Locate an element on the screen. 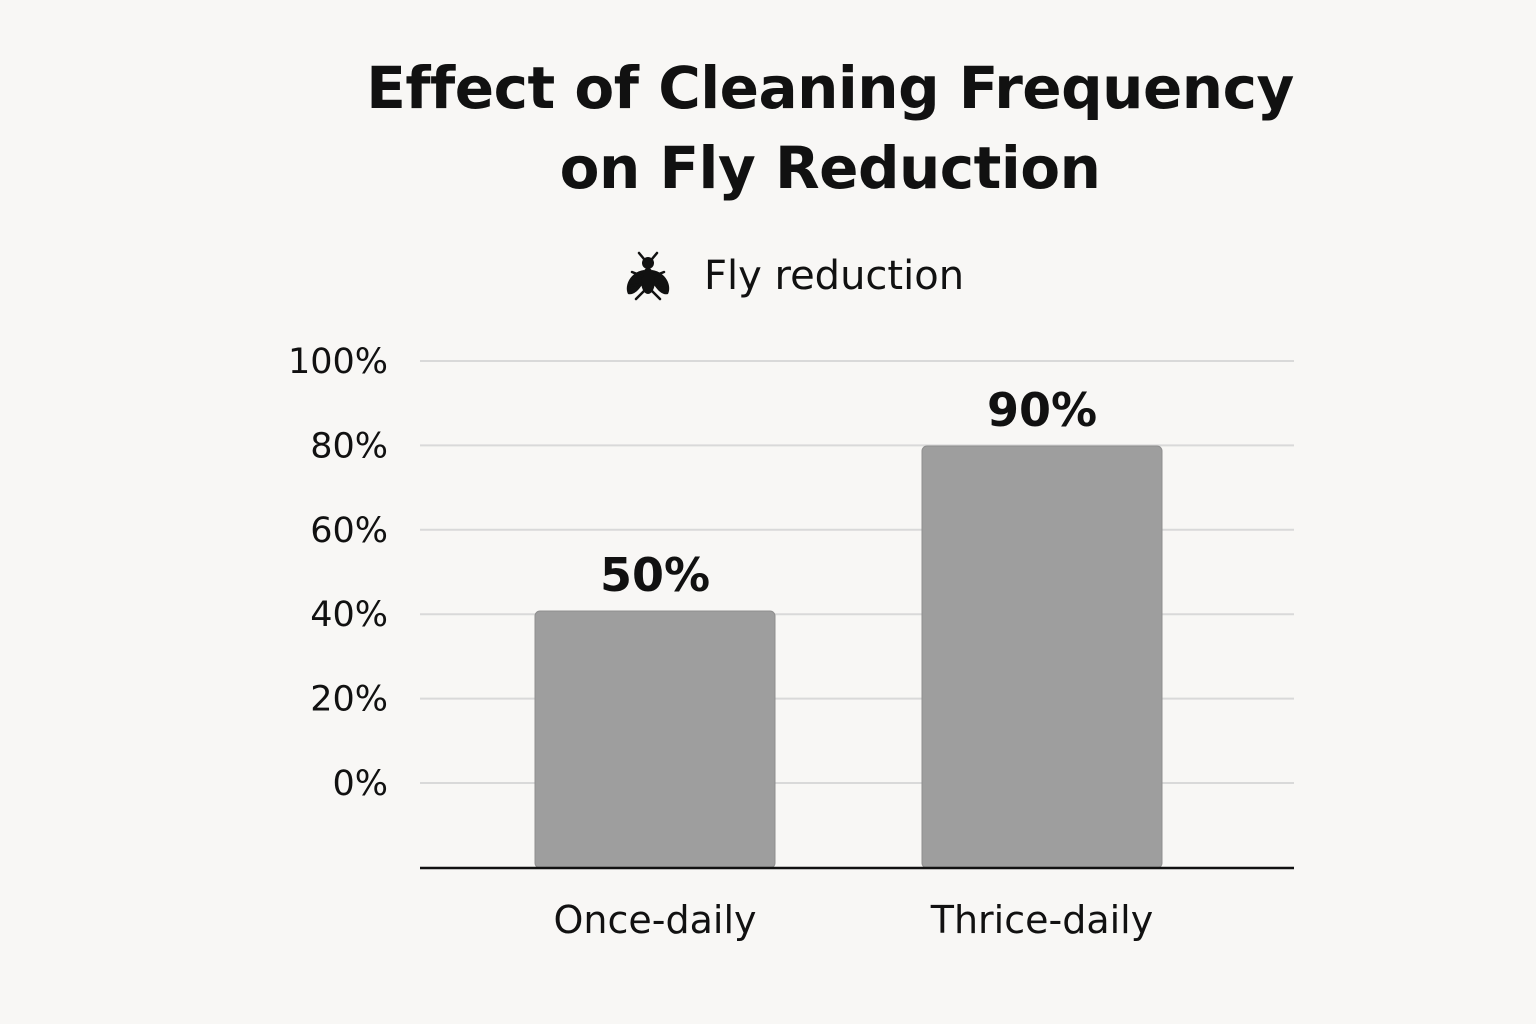 This screenshot has width=1536, height=1024. data-labels: 50% 90% is located at coordinates (848, 492).